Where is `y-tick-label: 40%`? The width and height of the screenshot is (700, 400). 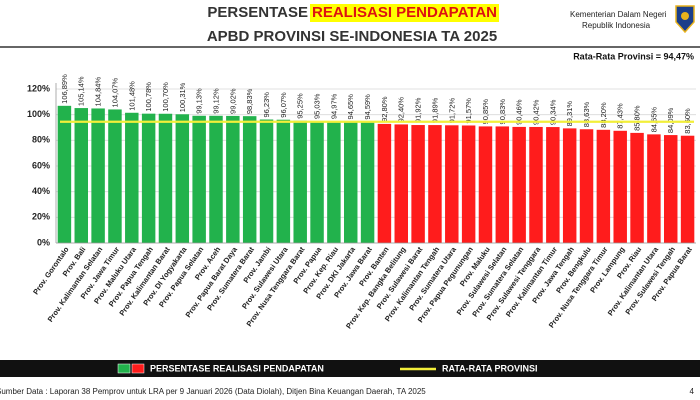
y-tick-label: 40% is located at coordinates (41, 191).